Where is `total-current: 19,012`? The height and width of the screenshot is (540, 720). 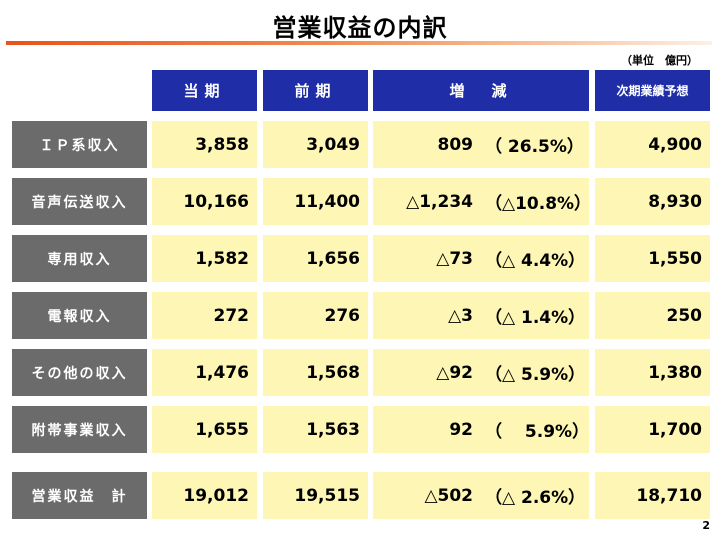
total-current: 19,012 is located at coordinates (204, 495).